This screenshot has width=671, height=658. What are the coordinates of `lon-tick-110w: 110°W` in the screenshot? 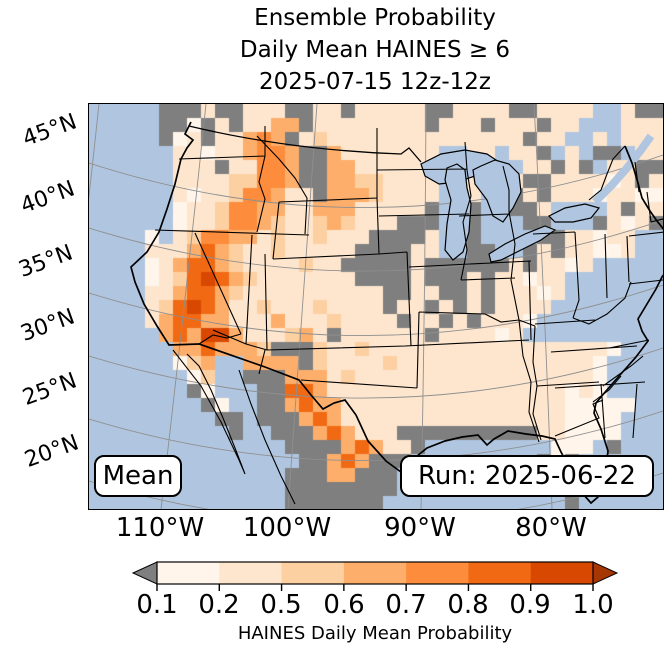 It's located at (160, 528).